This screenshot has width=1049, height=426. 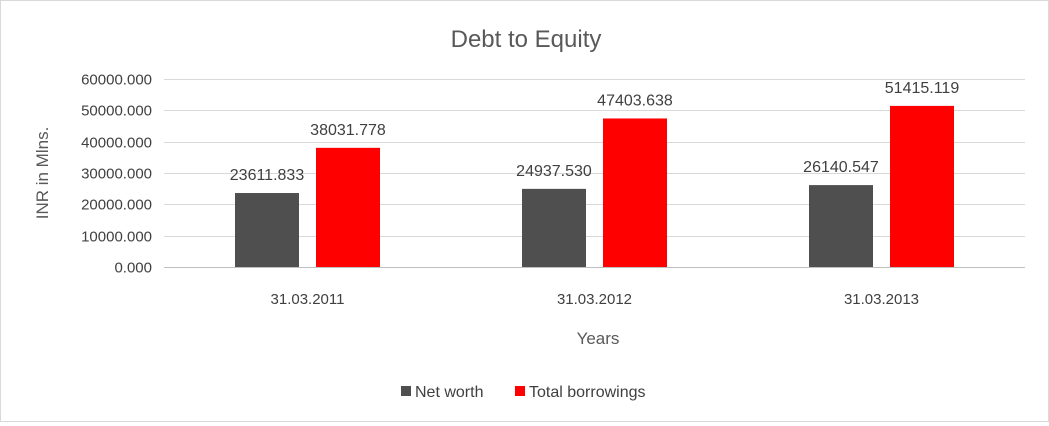 I want to click on y-tick-label: 30000.000, so click(x=116, y=174).